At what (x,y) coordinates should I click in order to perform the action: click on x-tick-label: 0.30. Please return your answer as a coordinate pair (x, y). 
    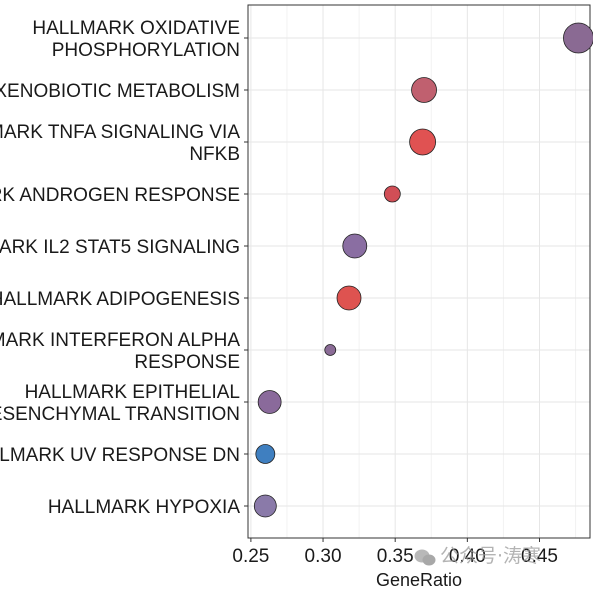
    Looking at the image, I should click on (323, 556).